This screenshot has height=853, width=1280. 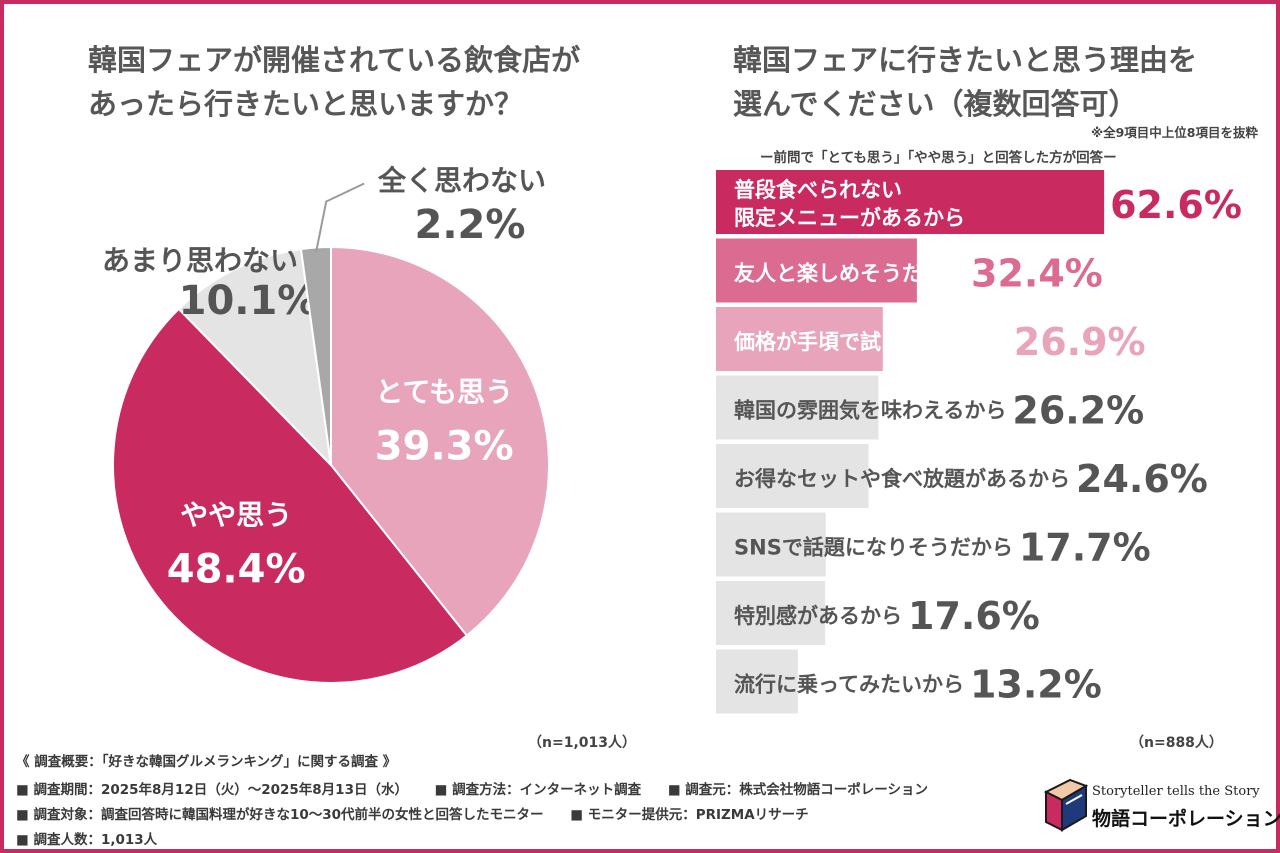 What do you see at coordinates (444, 446) in the screenshot?
I see `pie-slice-value-1: 39.3%` at bounding box center [444, 446].